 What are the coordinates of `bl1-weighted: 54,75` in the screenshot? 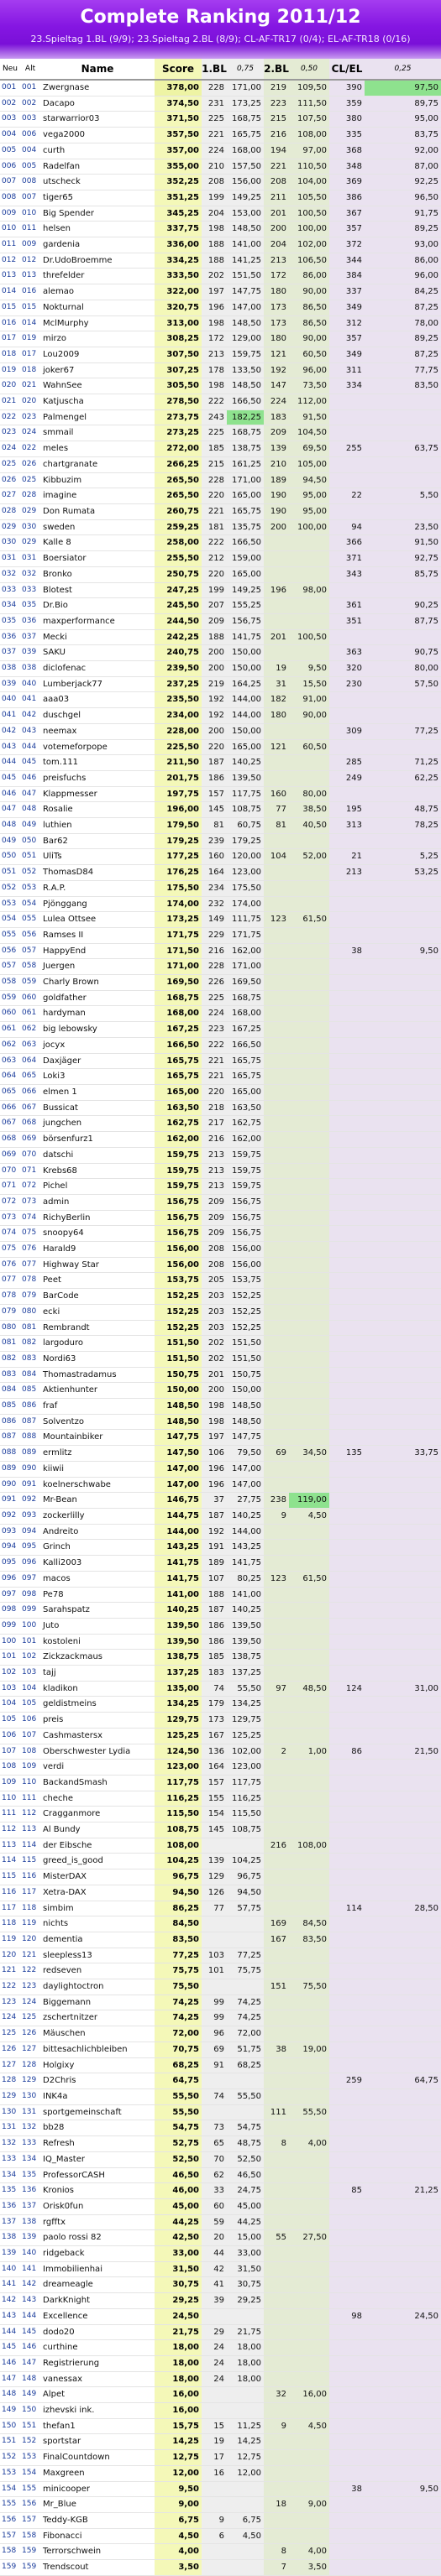 It's located at (245, 2128).